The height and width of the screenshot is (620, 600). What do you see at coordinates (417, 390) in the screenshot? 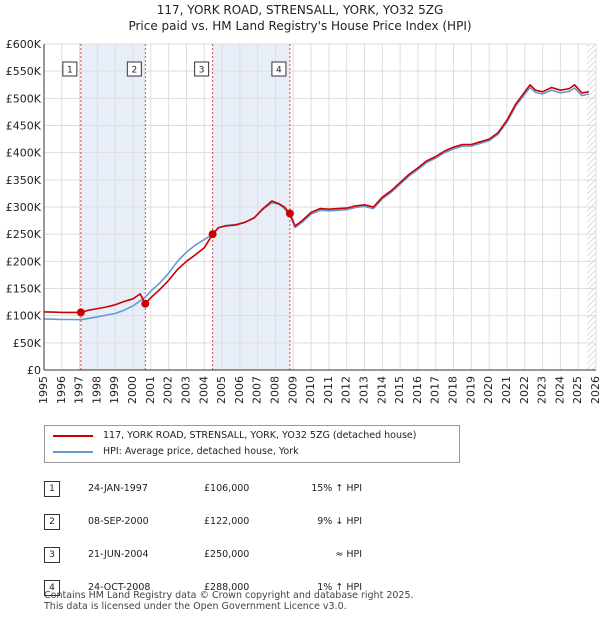
I see `x-tick-label: 2016` at bounding box center [417, 390].